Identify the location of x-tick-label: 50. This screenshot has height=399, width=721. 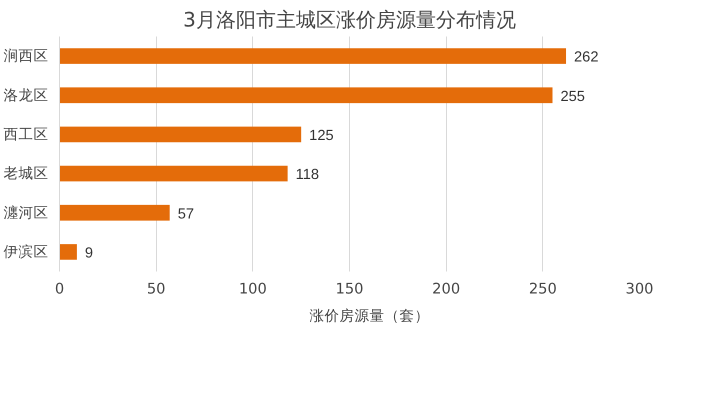
(156, 289).